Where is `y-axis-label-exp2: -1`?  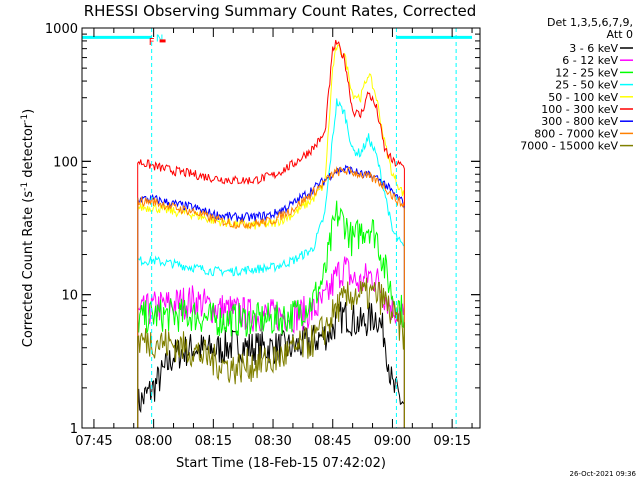
y-axis-label-exp2: -1 is located at coordinates (25, 118).